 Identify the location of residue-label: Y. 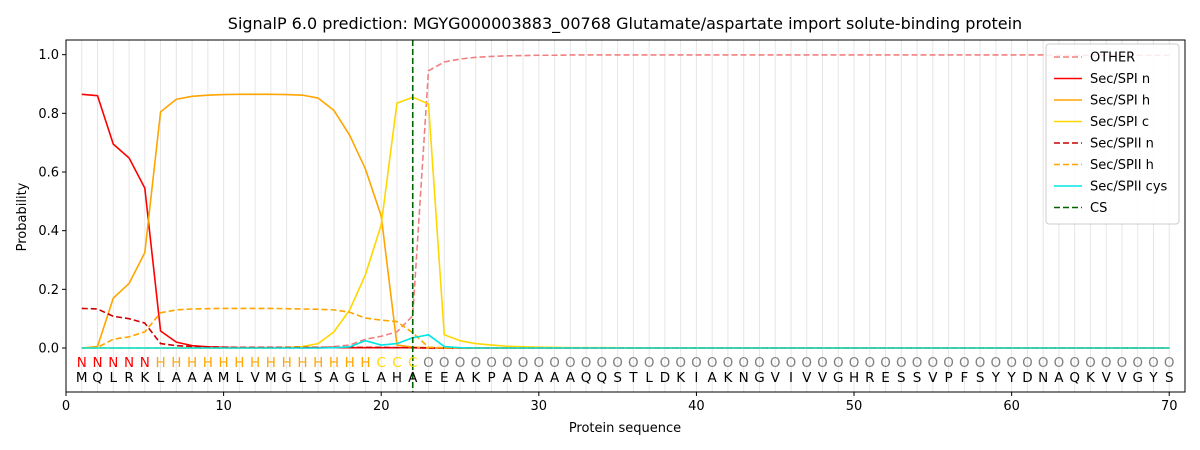
(996, 378).